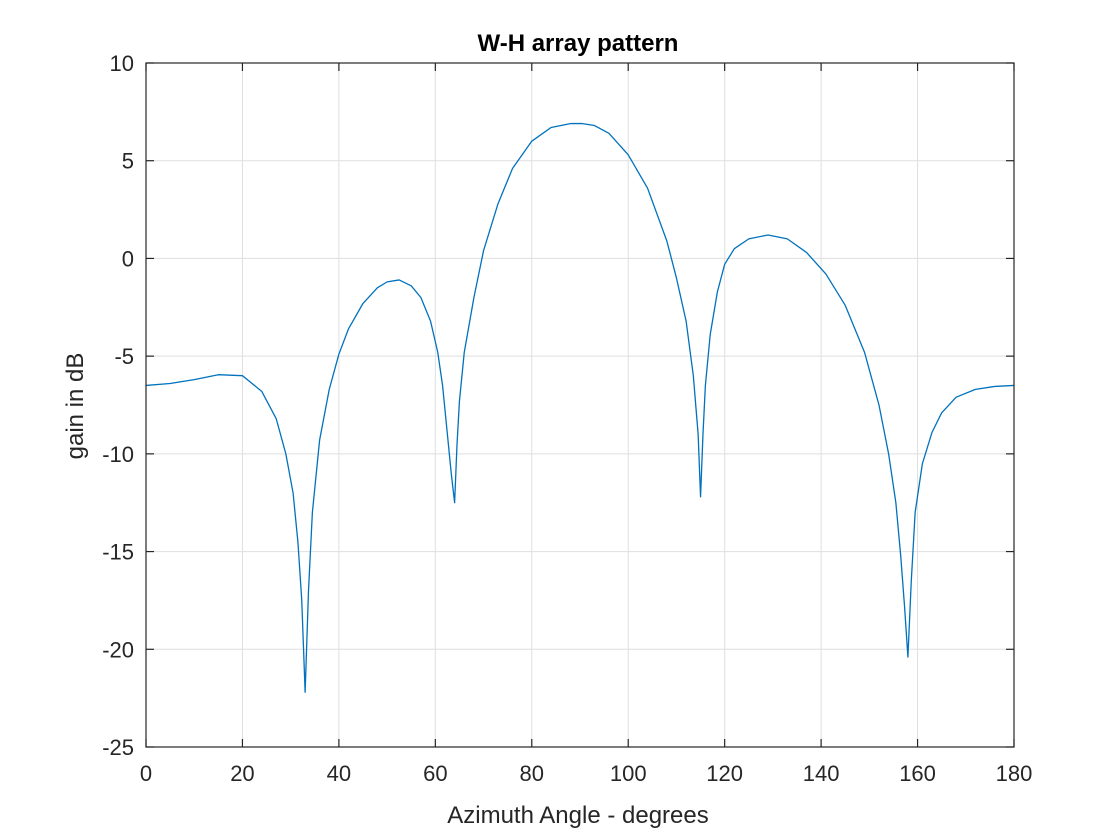 The width and height of the screenshot is (1120, 840). What do you see at coordinates (1014, 773) in the screenshot?
I see `x-tick-label: 180` at bounding box center [1014, 773].